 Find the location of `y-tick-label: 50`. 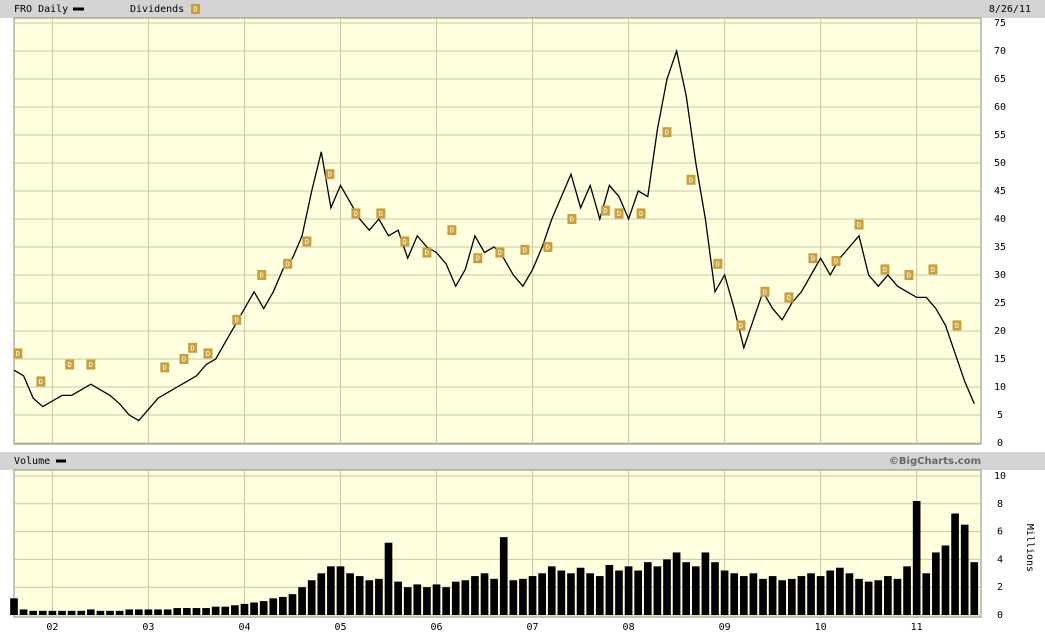

y-tick-label: 50 is located at coordinates (1000, 163).